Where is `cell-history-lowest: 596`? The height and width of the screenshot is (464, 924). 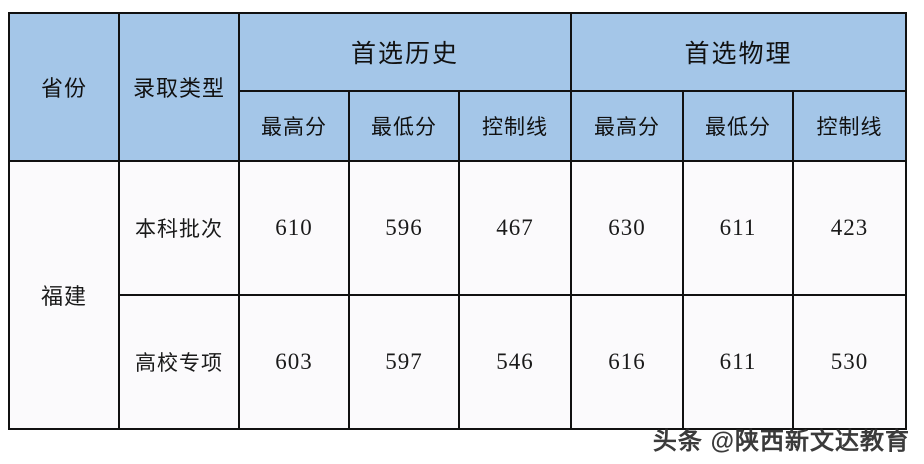
cell-history-lowest: 596 is located at coordinates (404, 228).